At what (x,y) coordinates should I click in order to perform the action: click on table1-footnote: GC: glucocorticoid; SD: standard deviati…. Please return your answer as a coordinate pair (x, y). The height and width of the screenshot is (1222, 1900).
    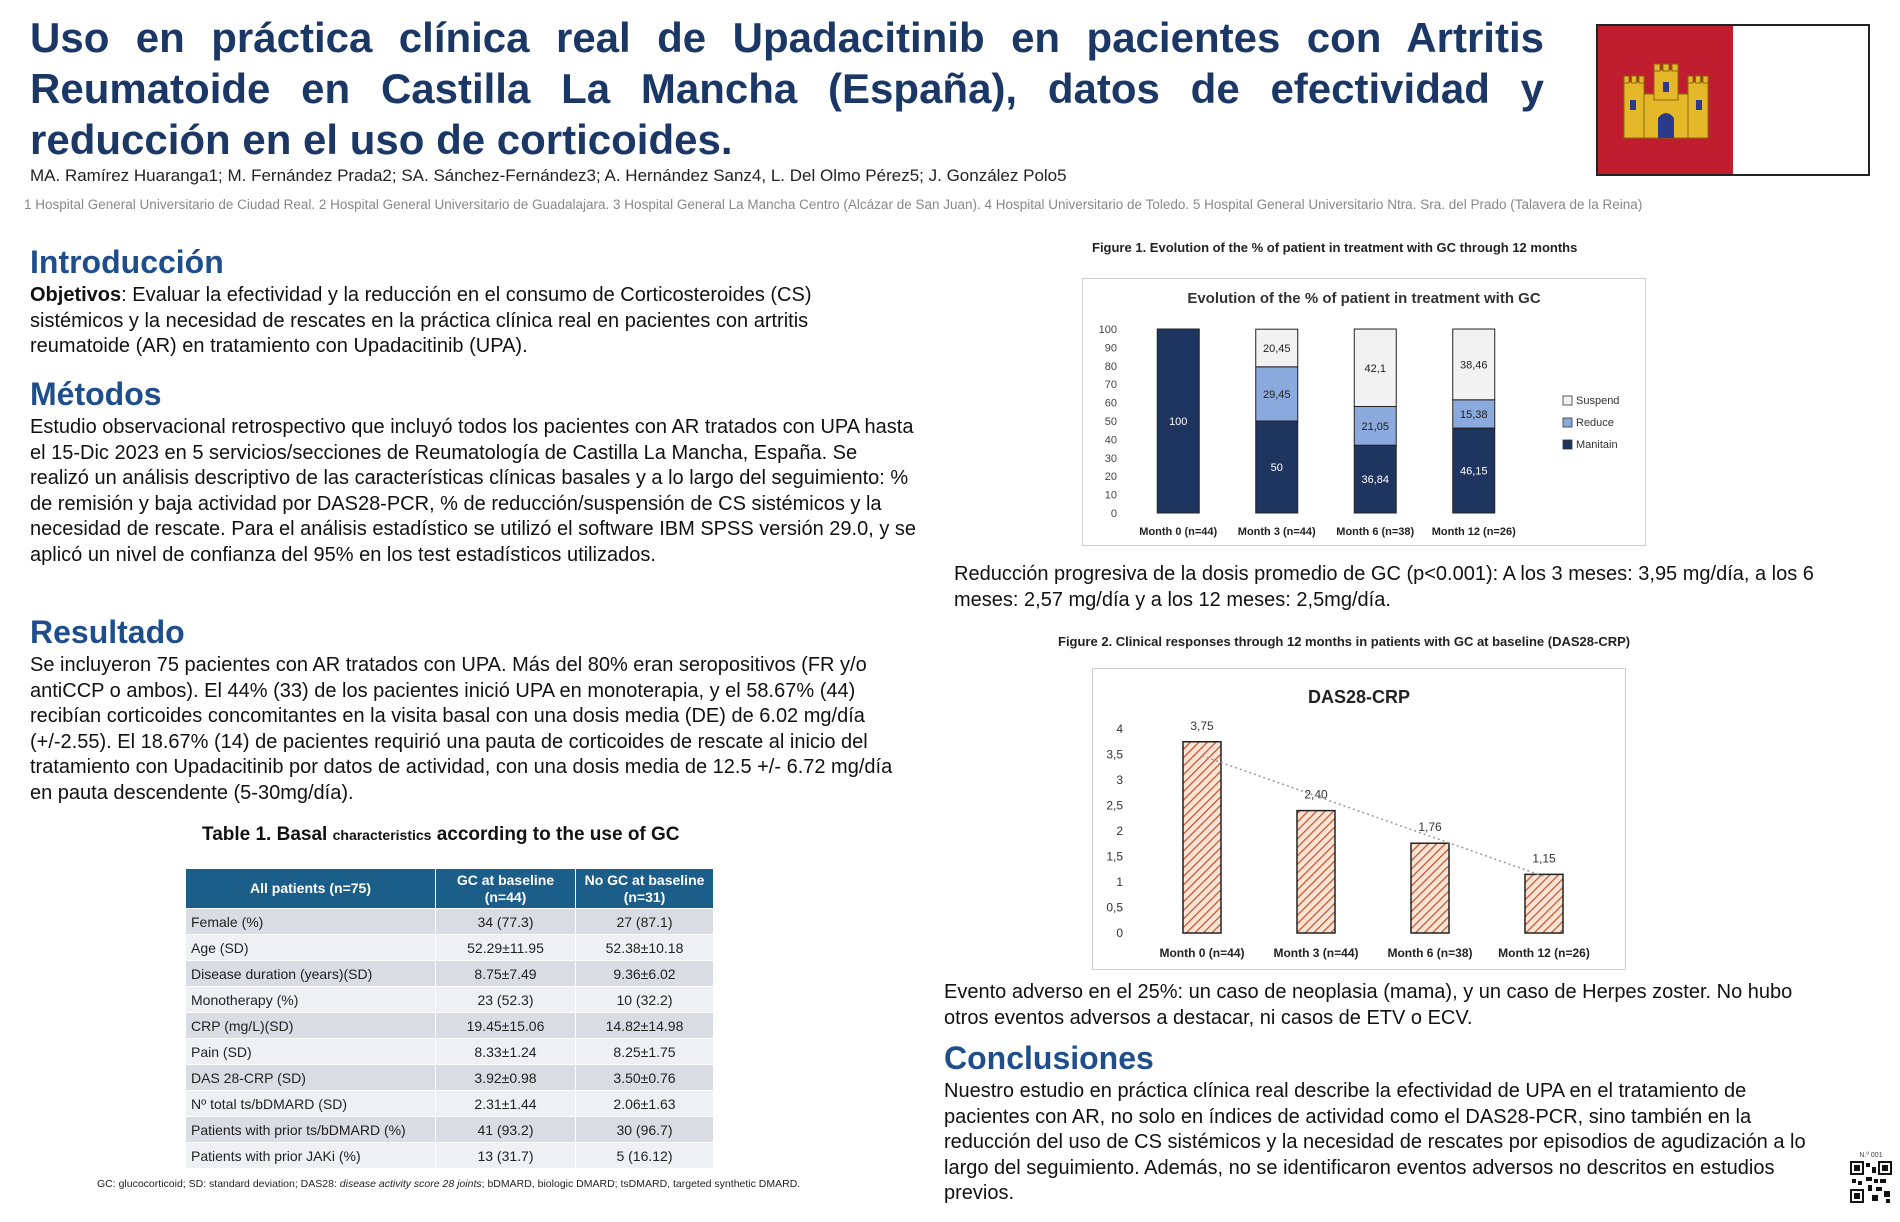
    Looking at the image, I should click on (449, 1184).